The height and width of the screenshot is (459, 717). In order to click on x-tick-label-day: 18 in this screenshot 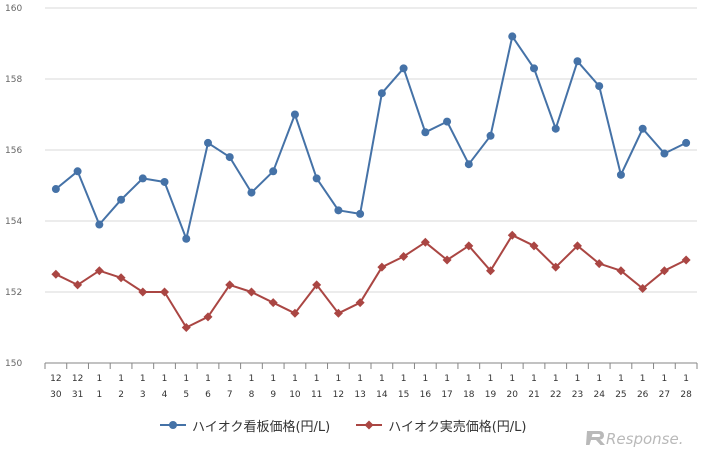, I will do `click(469, 395)`.